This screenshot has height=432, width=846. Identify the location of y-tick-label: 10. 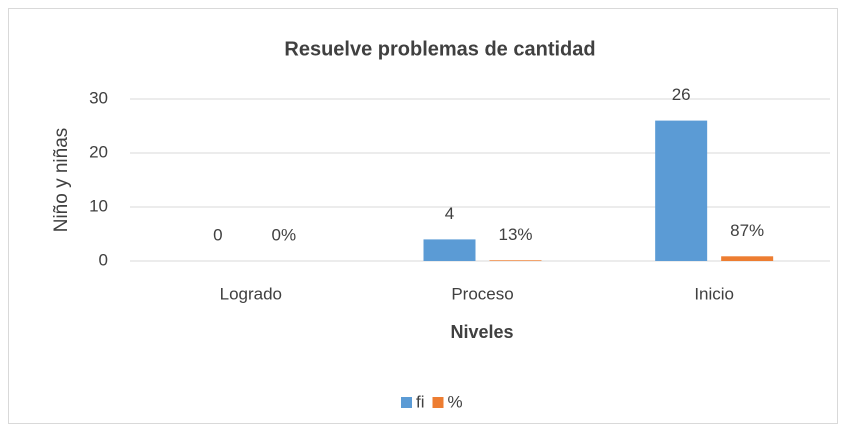
(98, 205).